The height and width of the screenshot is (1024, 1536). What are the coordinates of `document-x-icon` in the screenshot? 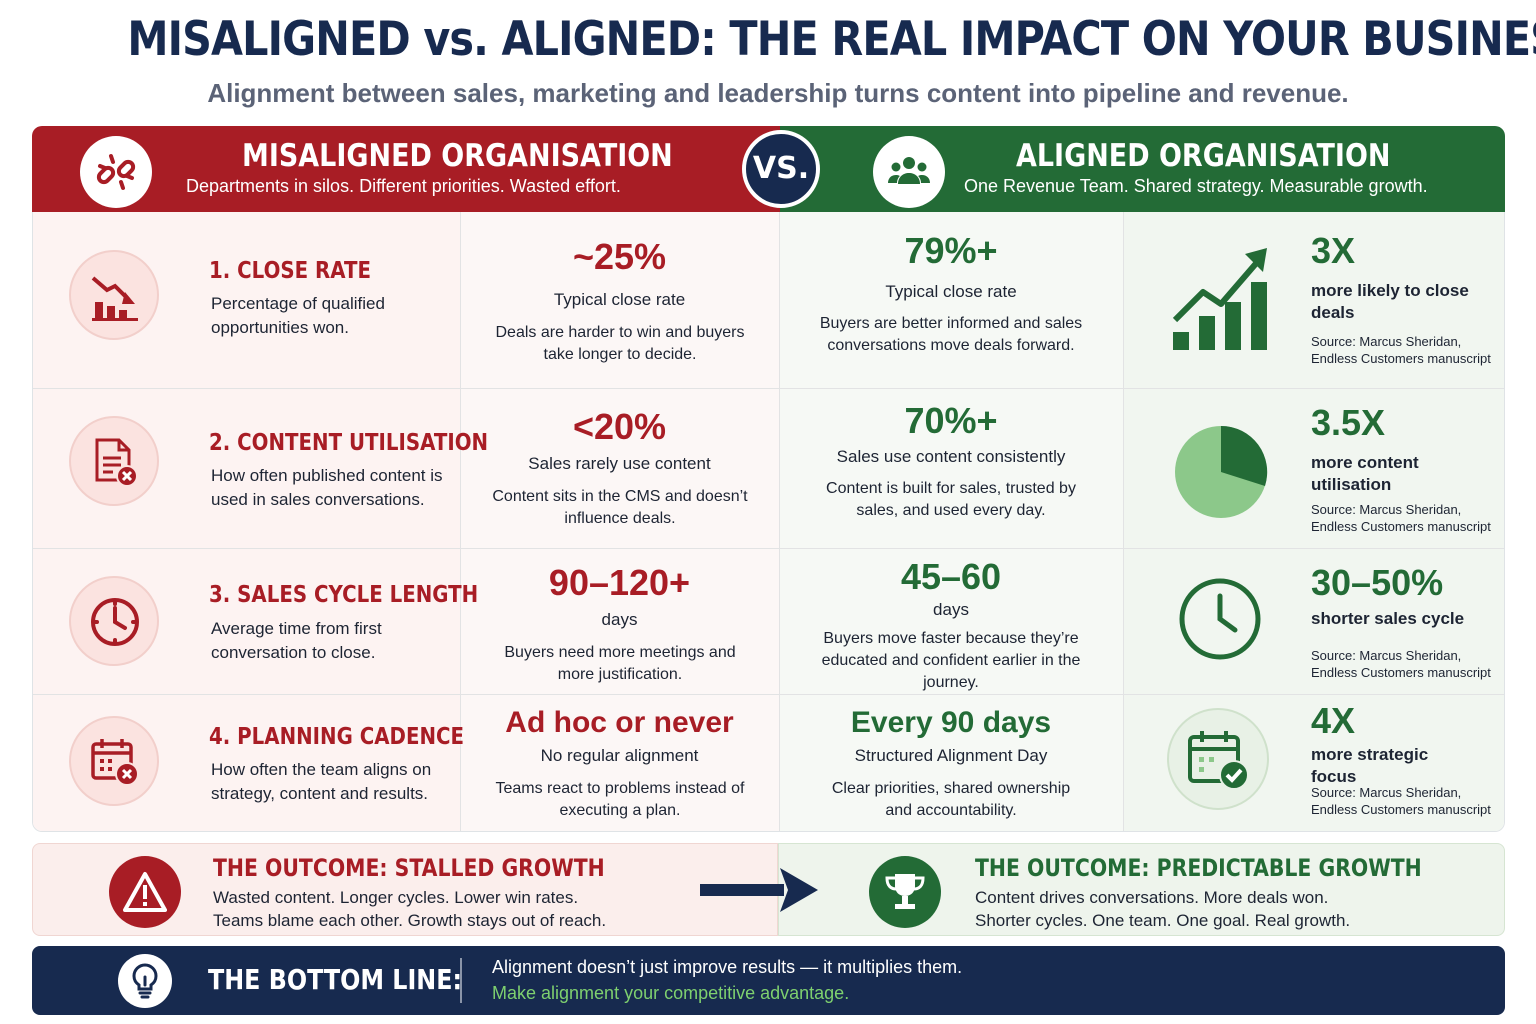 It's located at (114, 461).